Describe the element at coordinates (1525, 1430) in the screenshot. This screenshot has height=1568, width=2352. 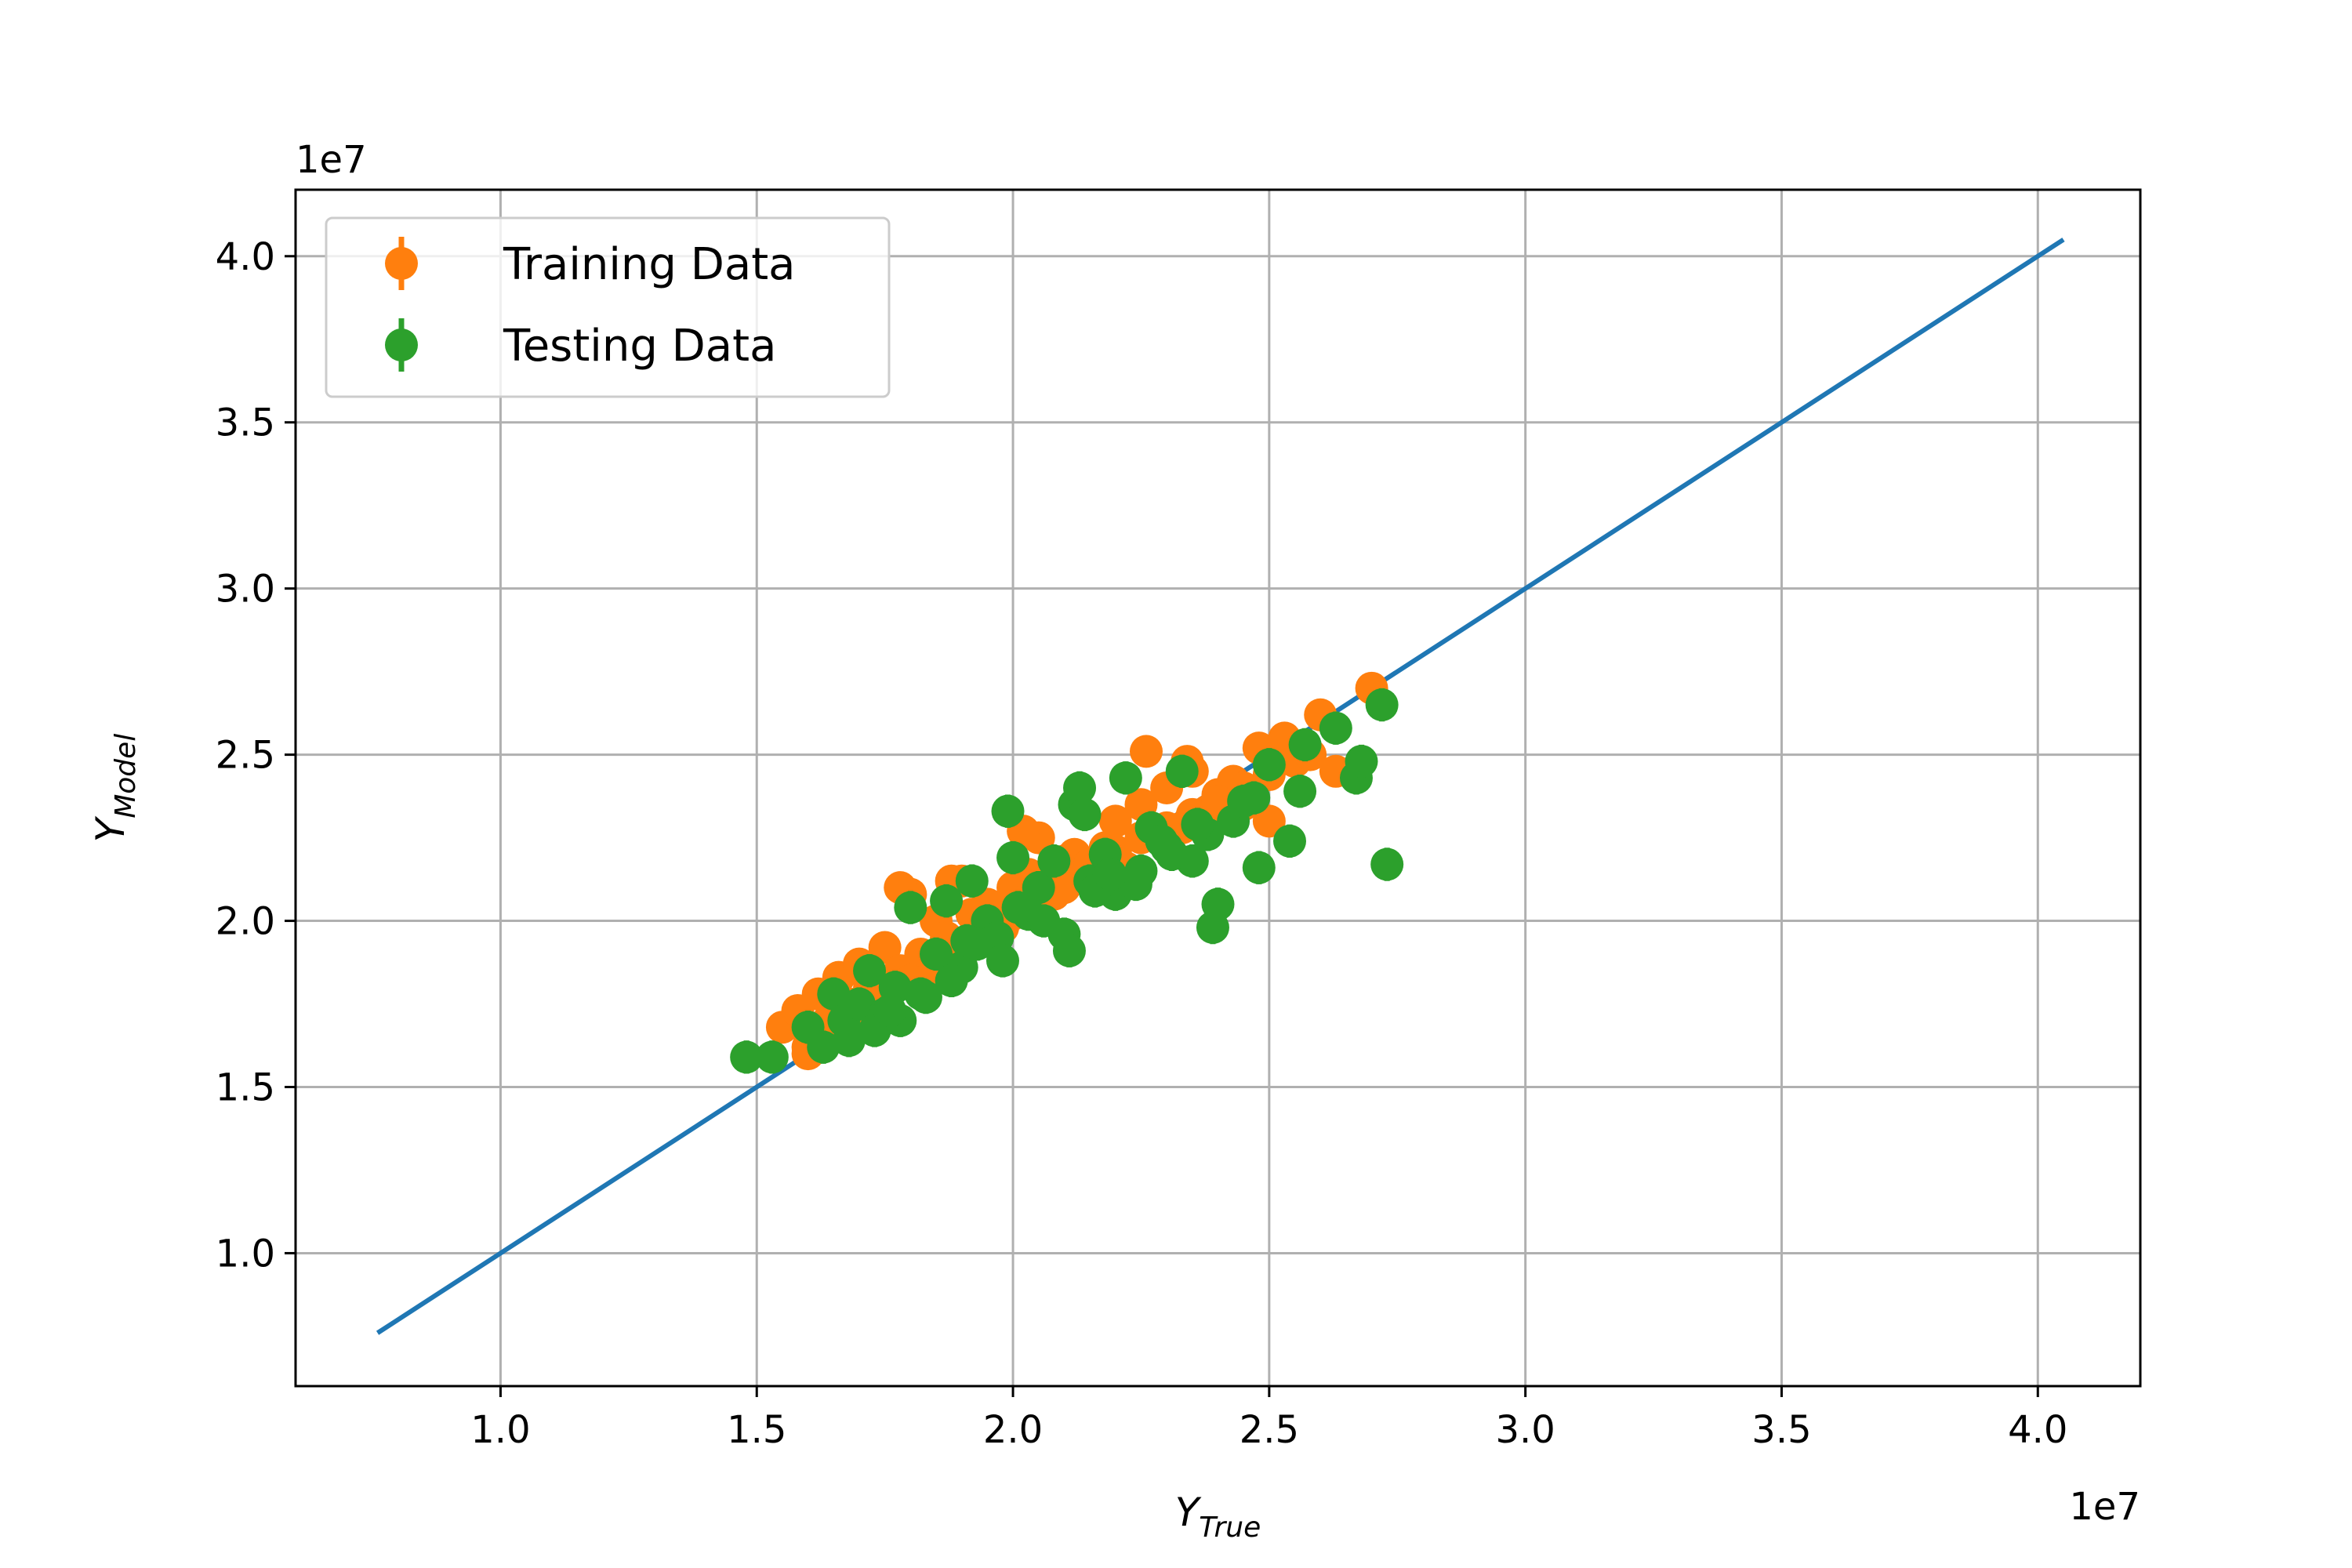
I see `x-tick-label: 3.0` at that location.